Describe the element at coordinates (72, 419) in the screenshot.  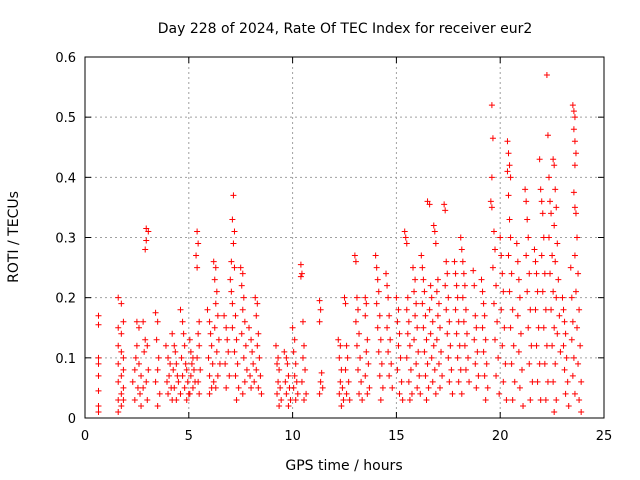
I see `y-tick-label: 0` at that location.